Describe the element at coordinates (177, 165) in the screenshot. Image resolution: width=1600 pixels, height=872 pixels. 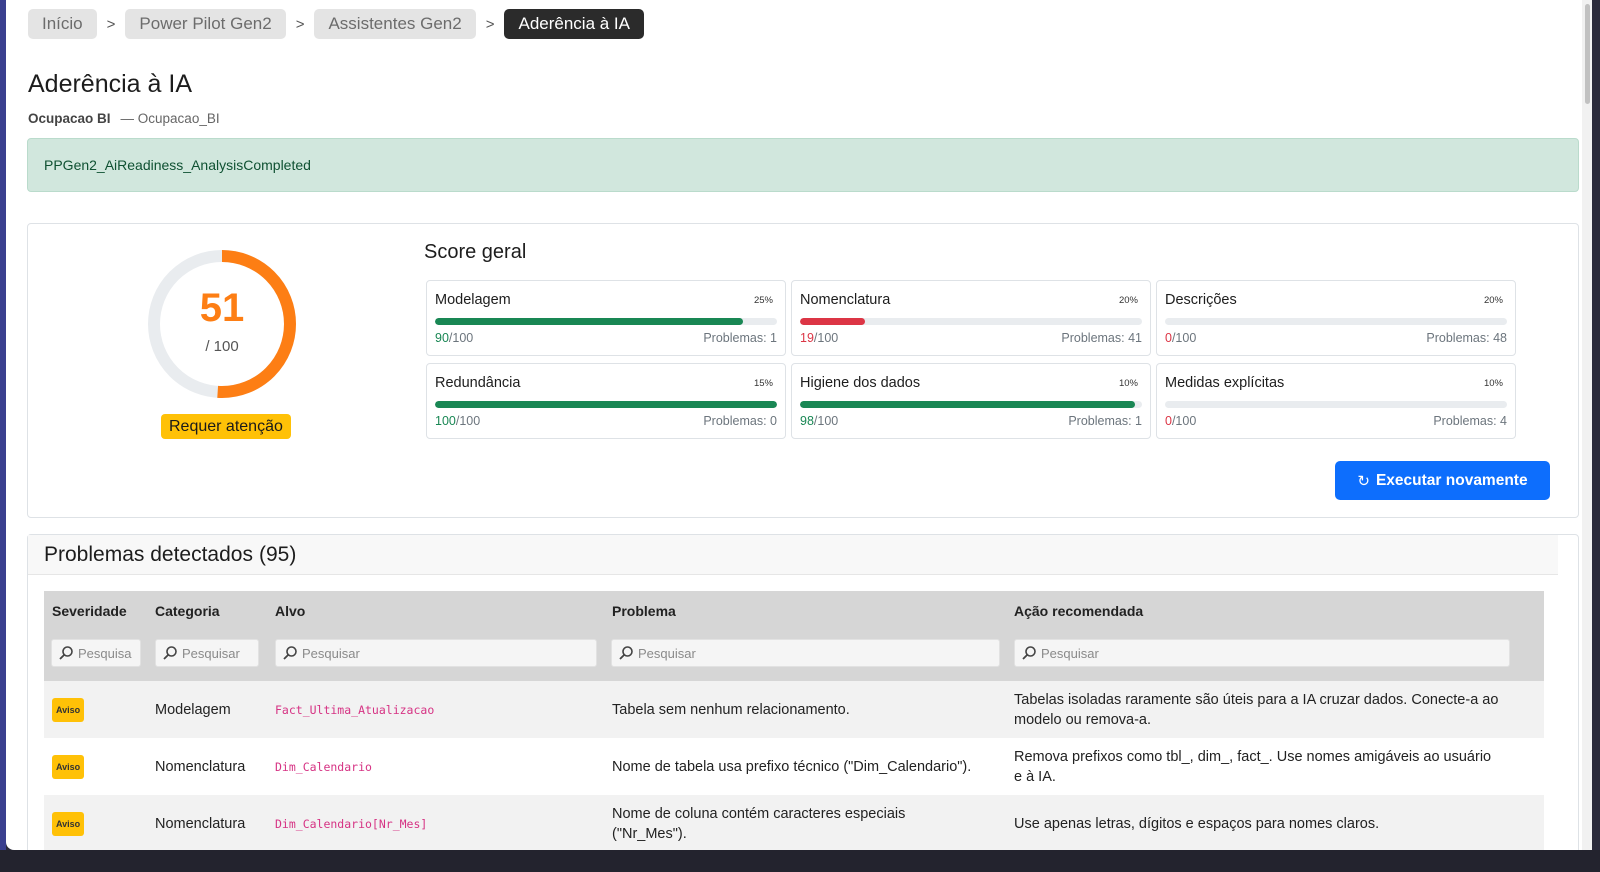
I see `alert-message: PPGen2_AiReadiness_AnalysisCompleted` at that location.